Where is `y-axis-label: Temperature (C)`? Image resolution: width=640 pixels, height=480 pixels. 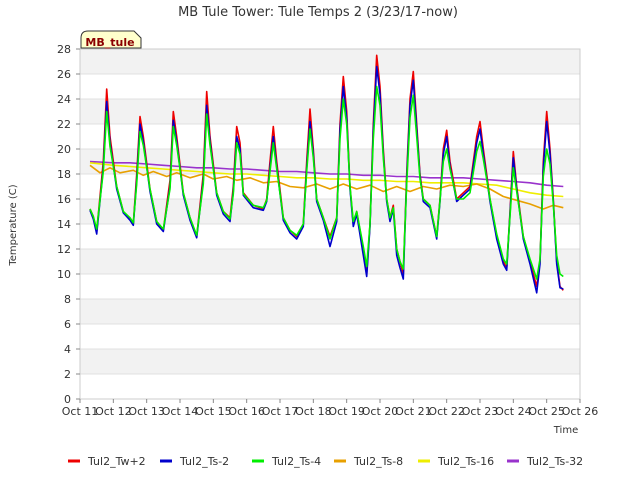 y-axis-label: Temperature (C) is located at coordinates (13, 225).